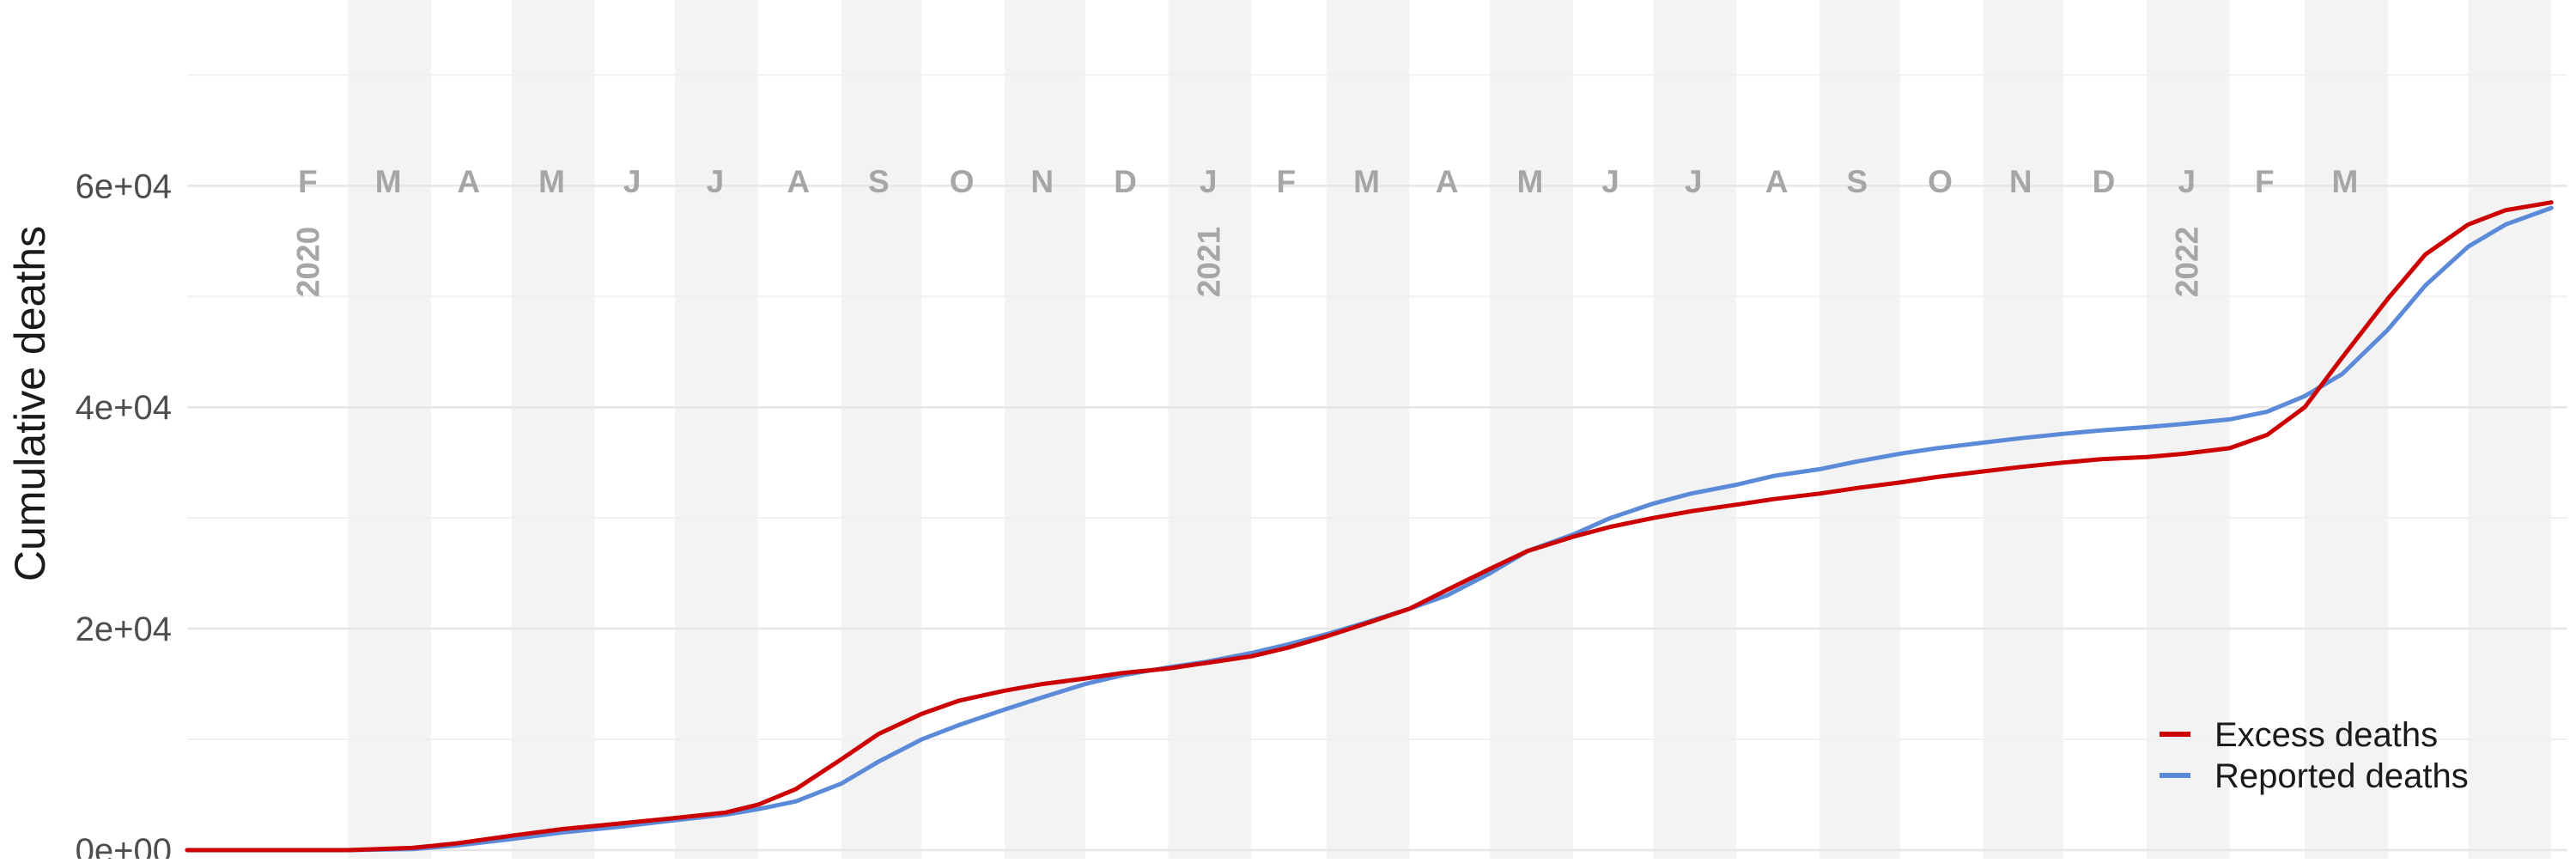 The height and width of the screenshot is (863, 2576). Describe the element at coordinates (2342, 776) in the screenshot. I see `legend-label: Reported deaths` at that location.